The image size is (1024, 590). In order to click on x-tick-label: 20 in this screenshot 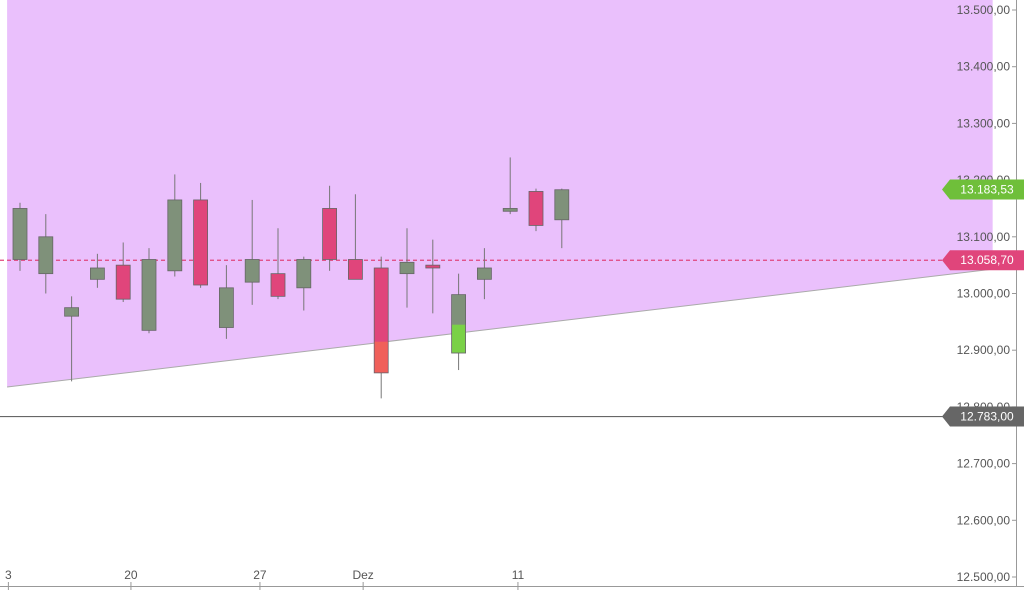, I will do `click(131, 575)`.